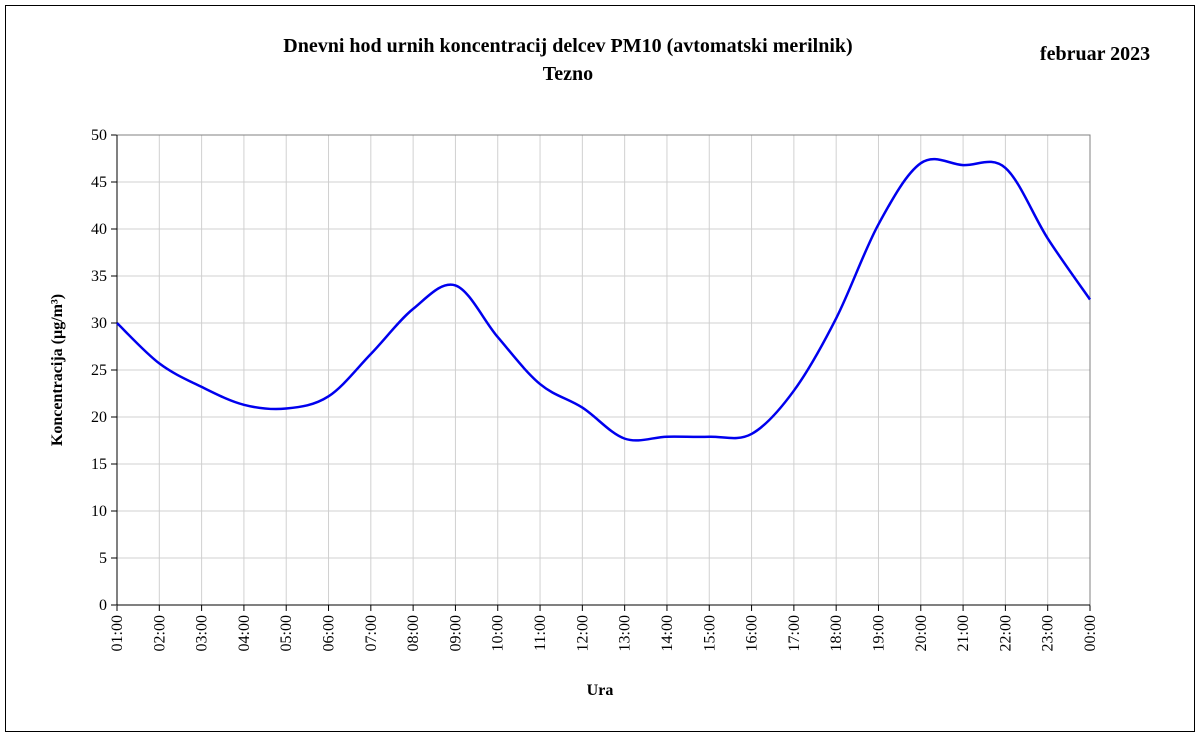  I want to click on x-tick-label: 12:00, so click(582, 633).